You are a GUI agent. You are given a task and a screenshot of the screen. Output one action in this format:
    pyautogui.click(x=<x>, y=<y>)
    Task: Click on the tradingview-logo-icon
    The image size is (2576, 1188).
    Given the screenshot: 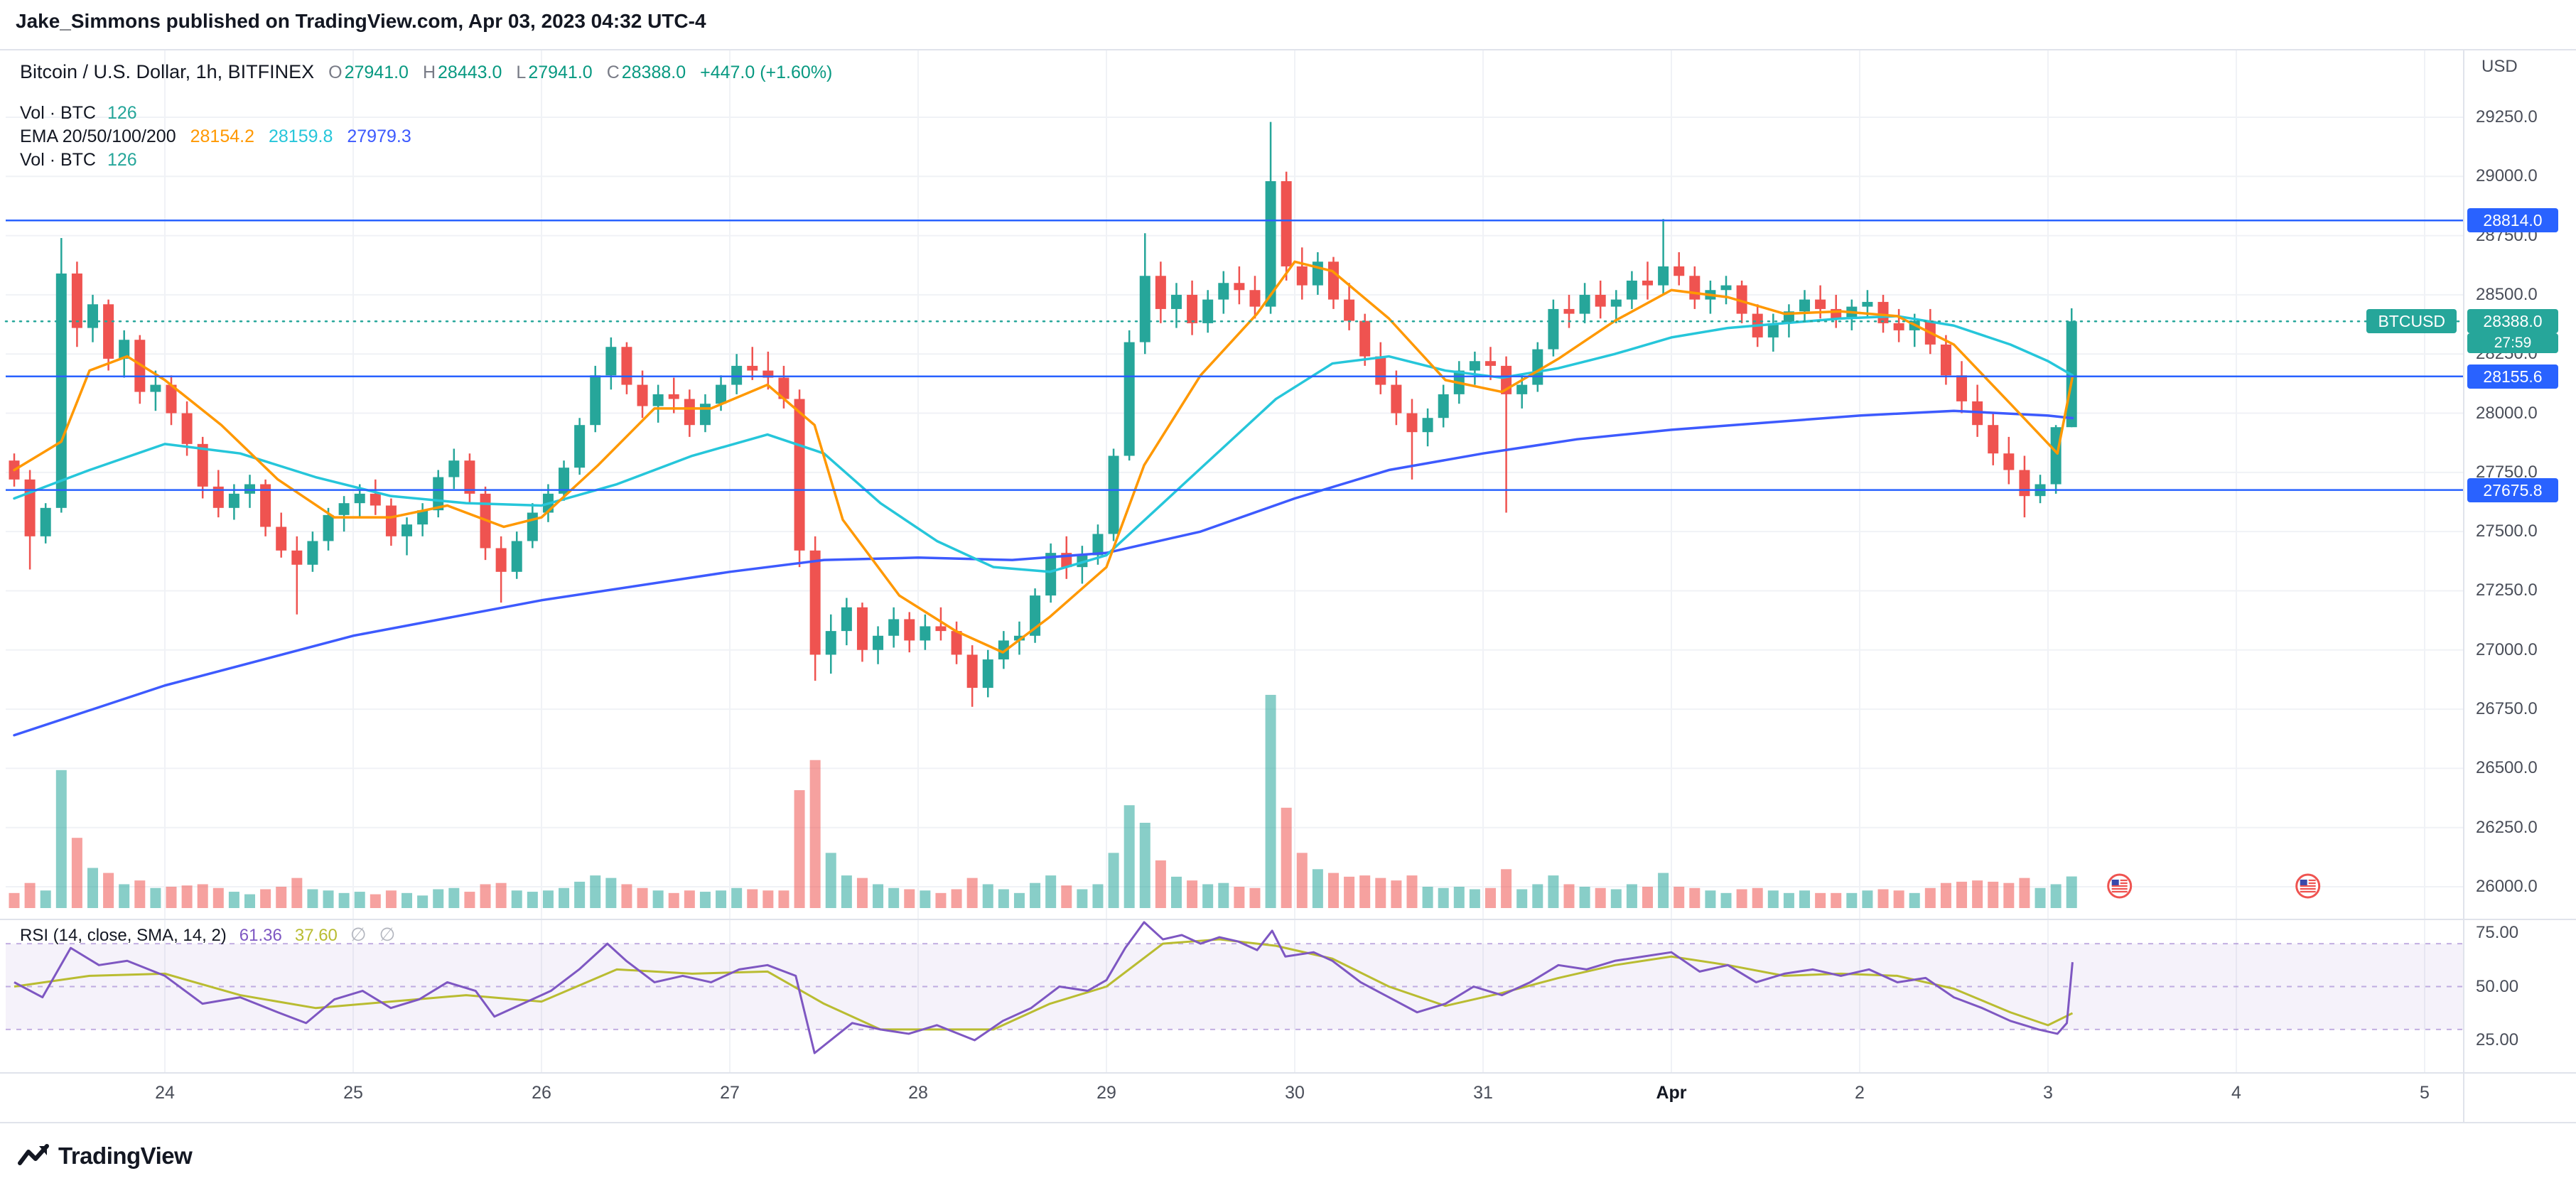 What is the action you would take?
    pyautogui.click(x=33, y=1154)
    